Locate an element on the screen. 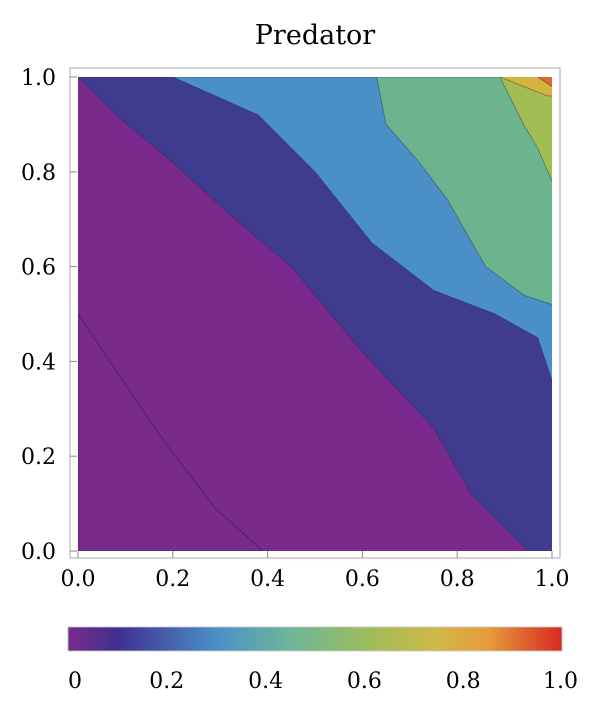  colorbar-tick-label: 0 is located at coordinates (75, 681).